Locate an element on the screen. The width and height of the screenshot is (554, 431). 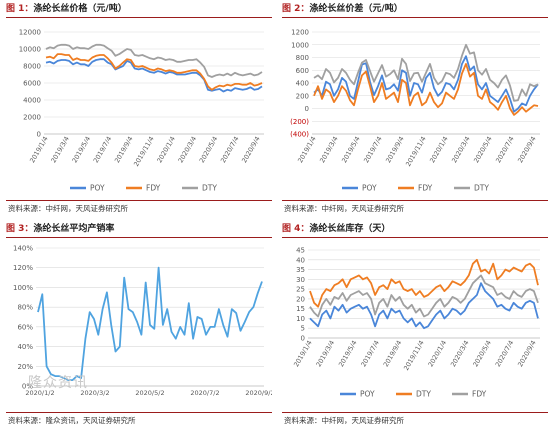
y-tick-label: 40 is located at coordinates (300, 260).